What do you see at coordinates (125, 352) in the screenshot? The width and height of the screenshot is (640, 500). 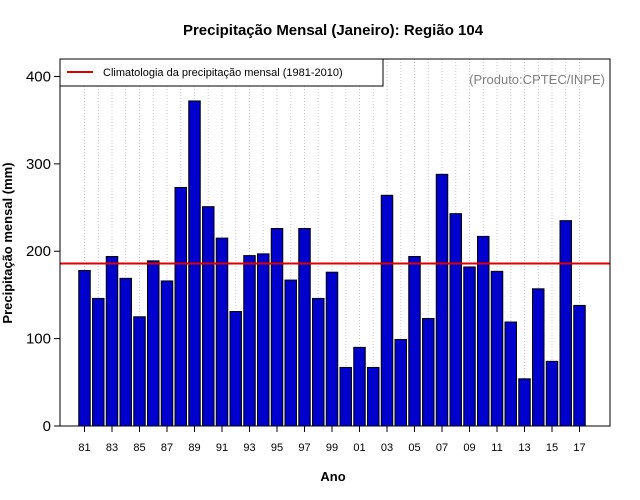 I see `bar-1984` at bounding box center [125, 352].